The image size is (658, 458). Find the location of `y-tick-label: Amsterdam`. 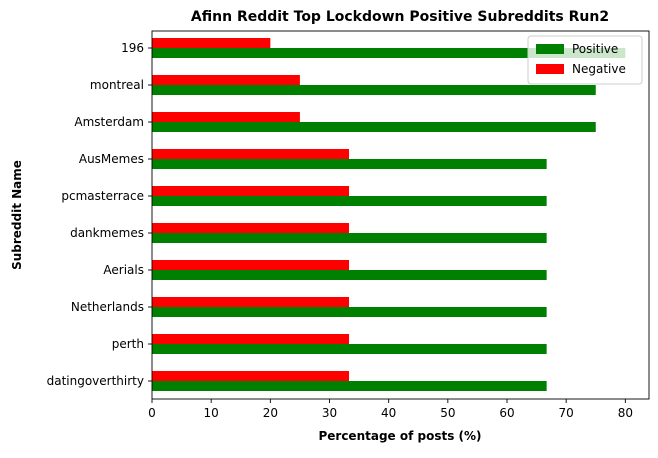

y-tick-label: Amsterdam is located at coordinates (109, 122).